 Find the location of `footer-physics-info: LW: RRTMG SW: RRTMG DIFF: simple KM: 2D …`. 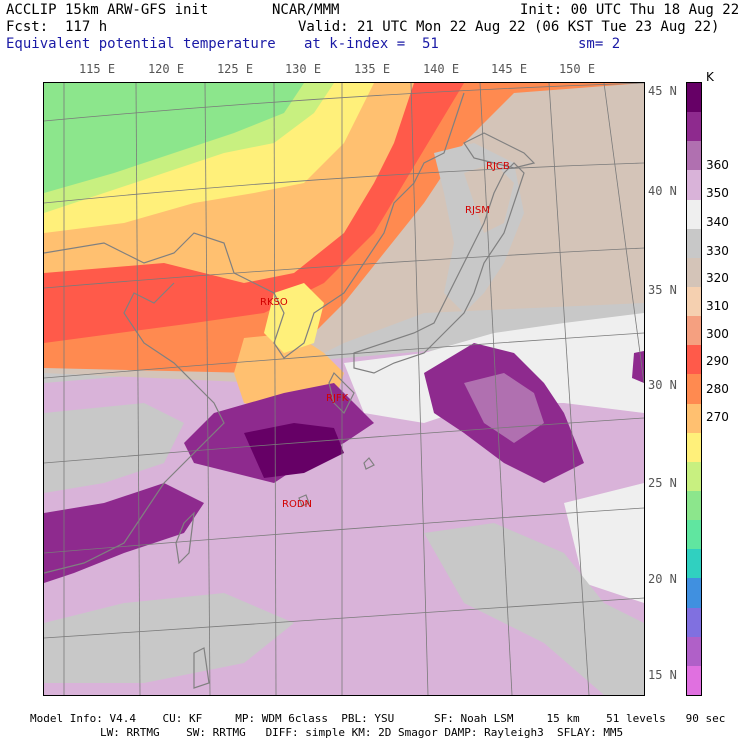

footer-physics-info: LW: RRTMG SW: RRTMG DIFF: simple KM: 2D … is located at coordinates (362, 732).